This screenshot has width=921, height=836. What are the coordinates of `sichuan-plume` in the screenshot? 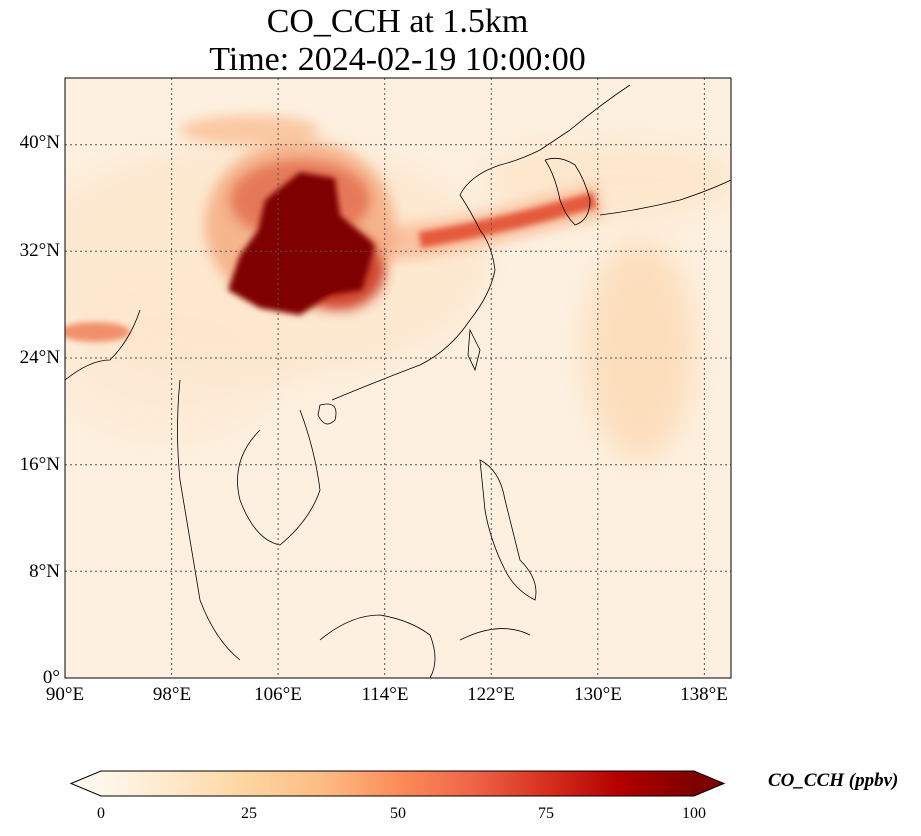 It's located at (300, 227).